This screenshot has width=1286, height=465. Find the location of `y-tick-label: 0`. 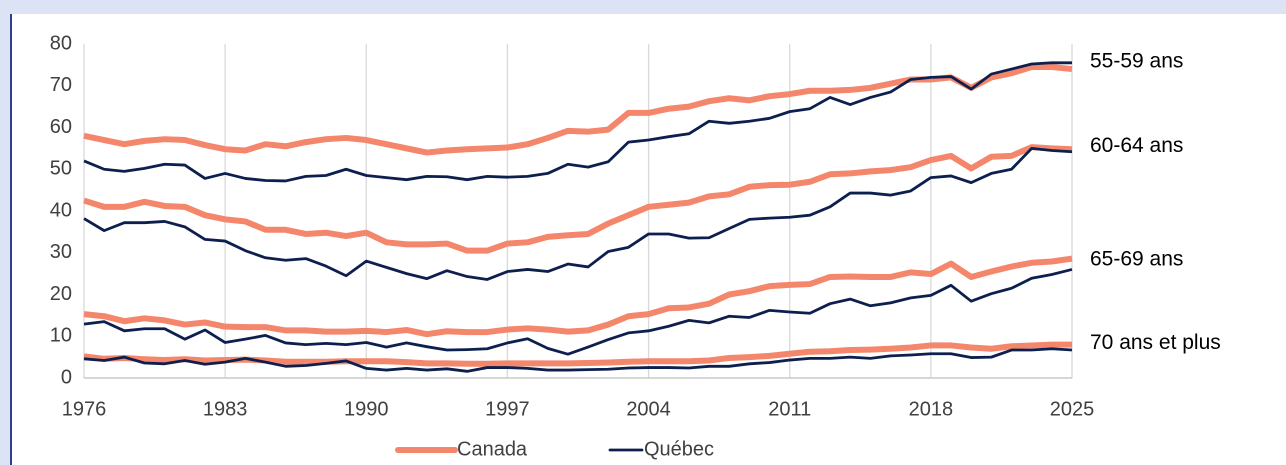

y-tick-label: 0 is located at coordinates (66, 377).